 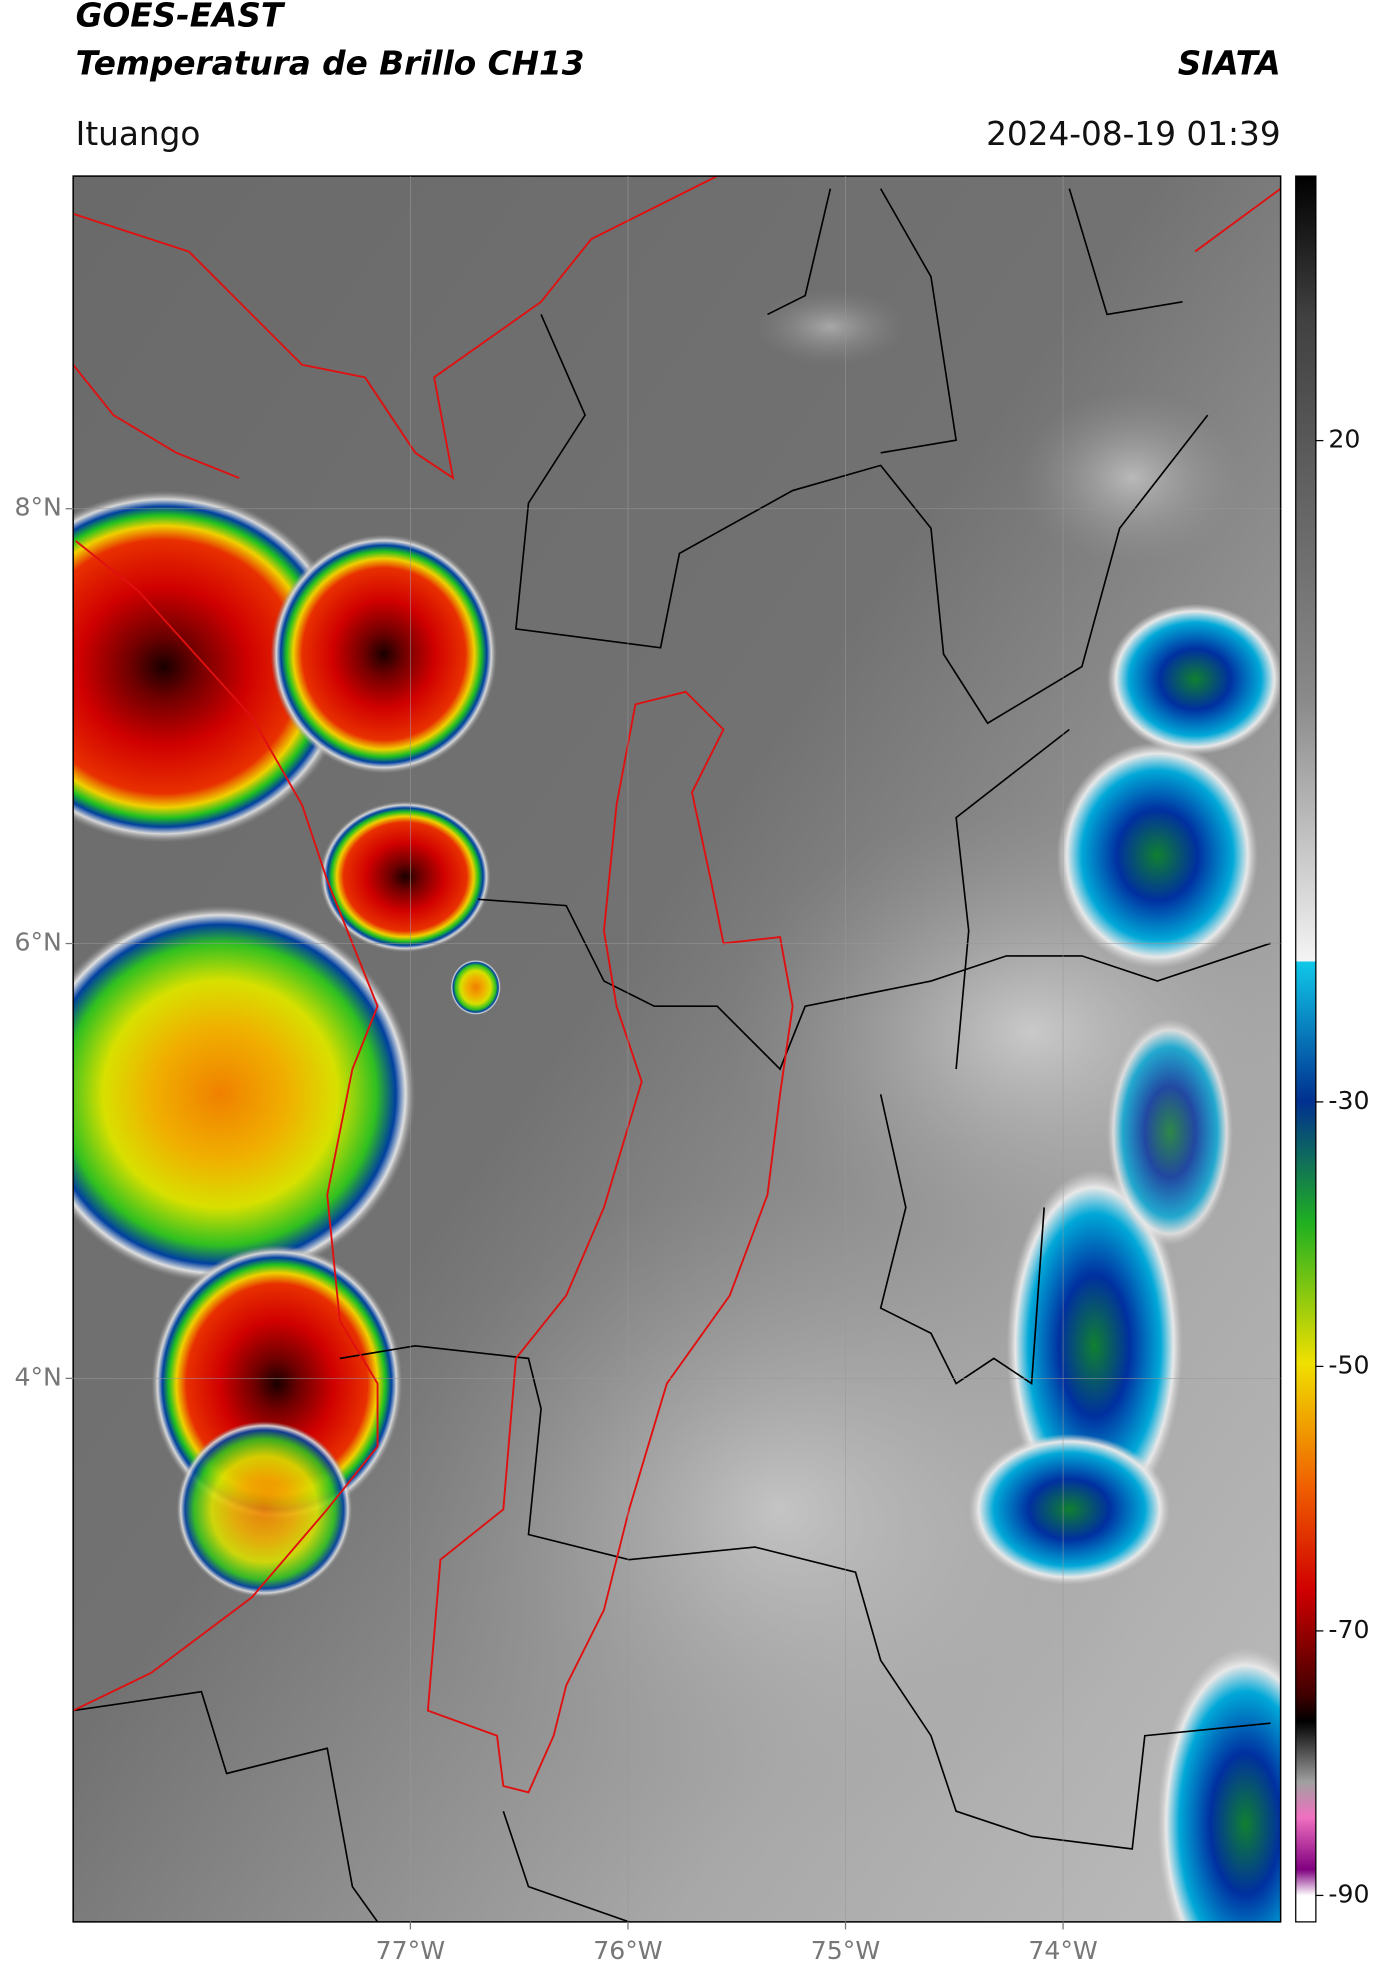 What do you see at coordinates (1344, 439) in the screenshot?
I see `colorbar-tick-label: 20` at bounding box center [1344, 439].